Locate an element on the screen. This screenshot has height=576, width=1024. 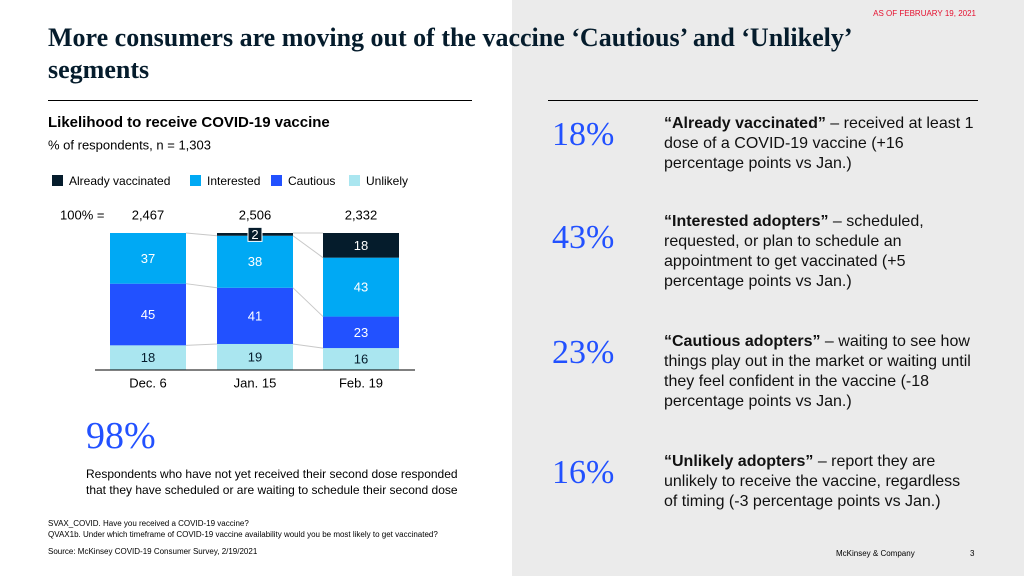
data-label: 16 is located at coordinates (361, 358).